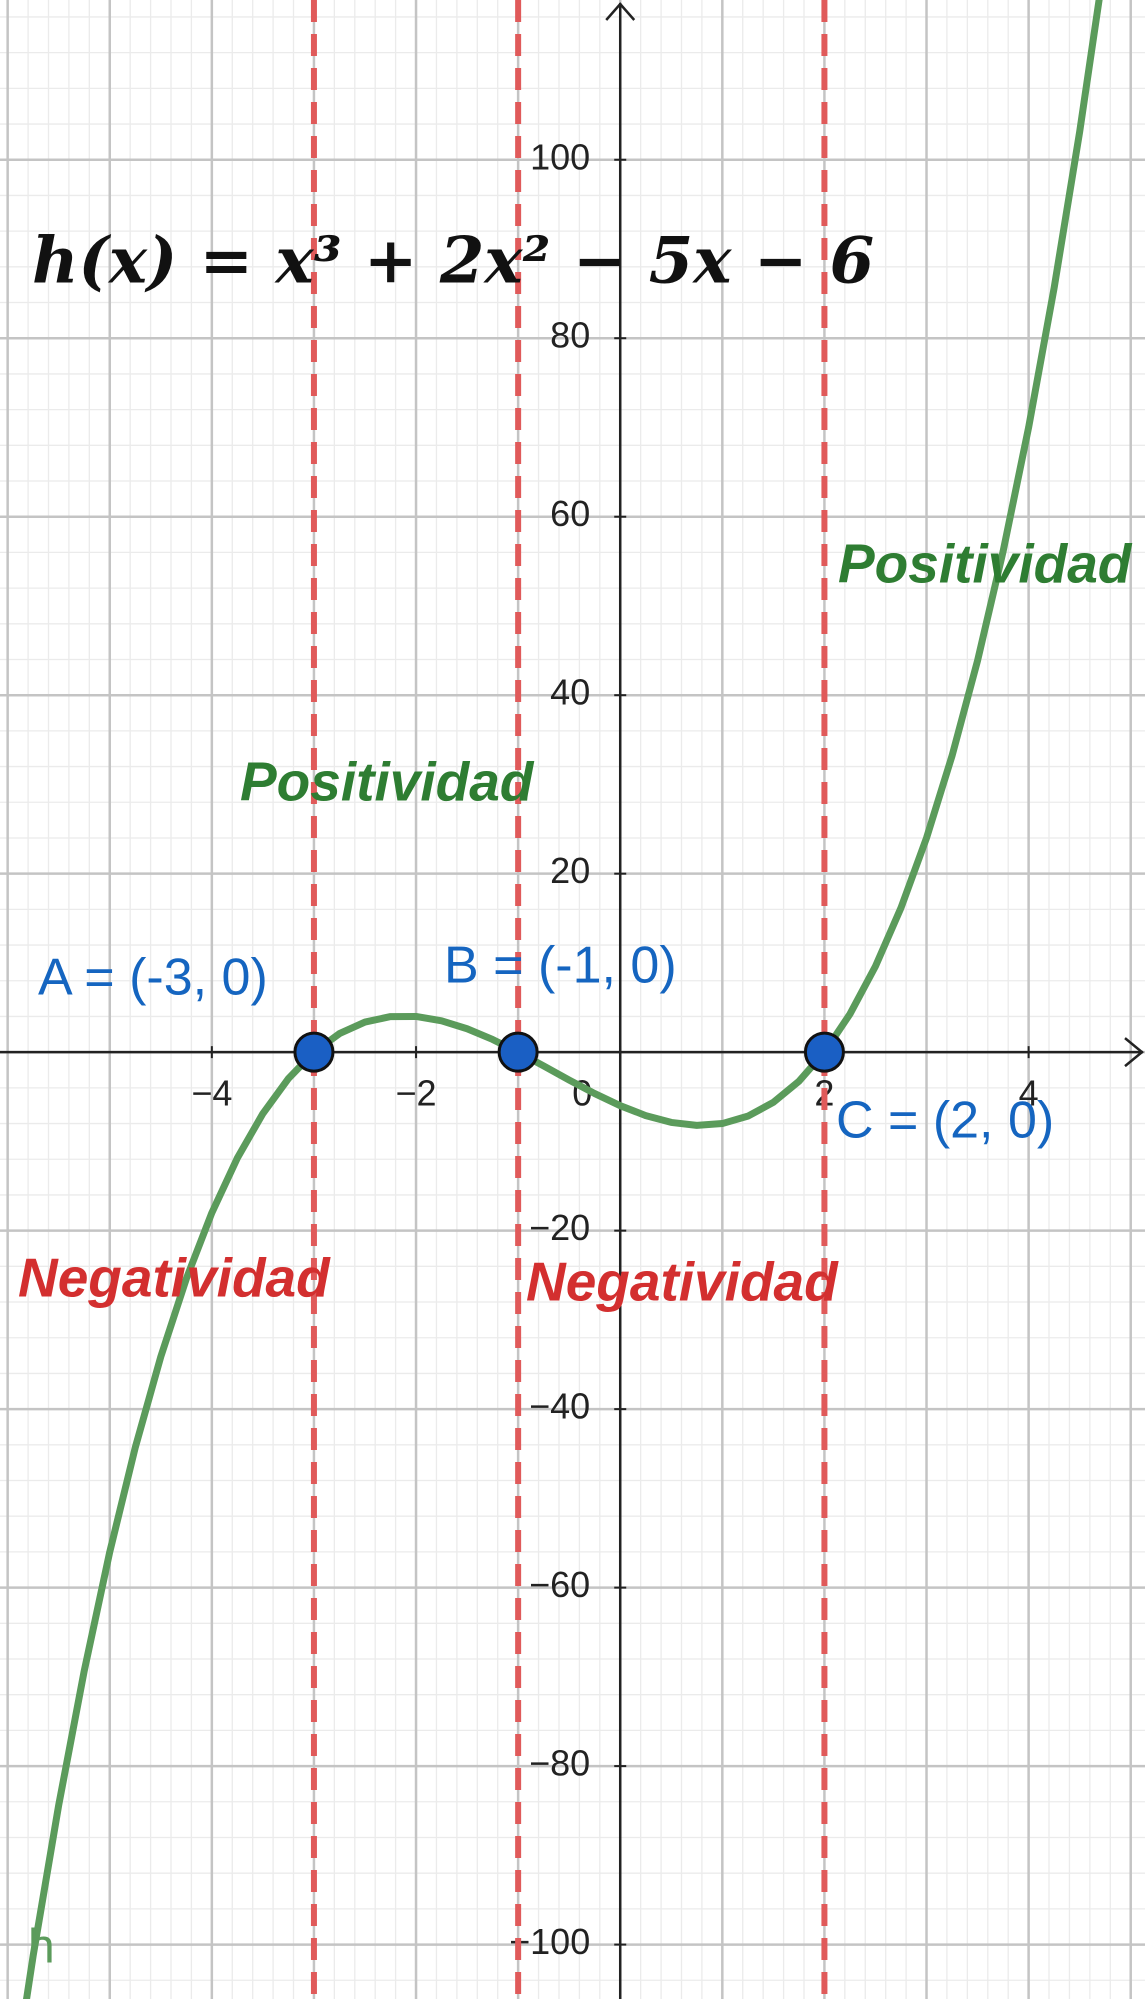 This screenshot has width=1145, height=1999. I want to click on x-tick-label: −4, so click(211, 1093).